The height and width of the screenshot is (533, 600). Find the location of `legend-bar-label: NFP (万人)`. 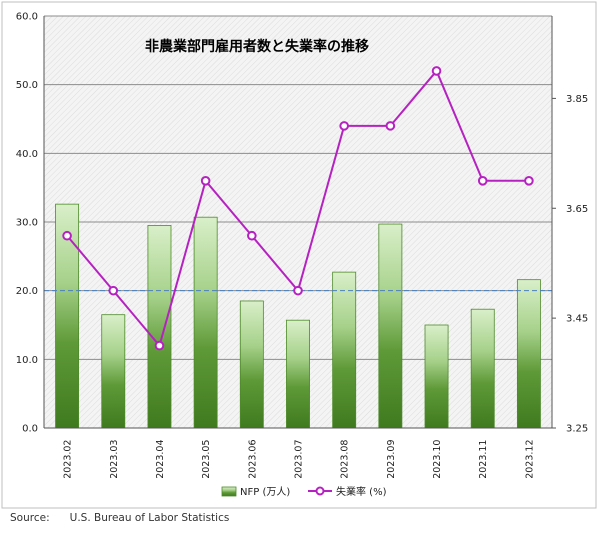

legend-bar-label: NFP (万人) is located at coordinates (265, 492).